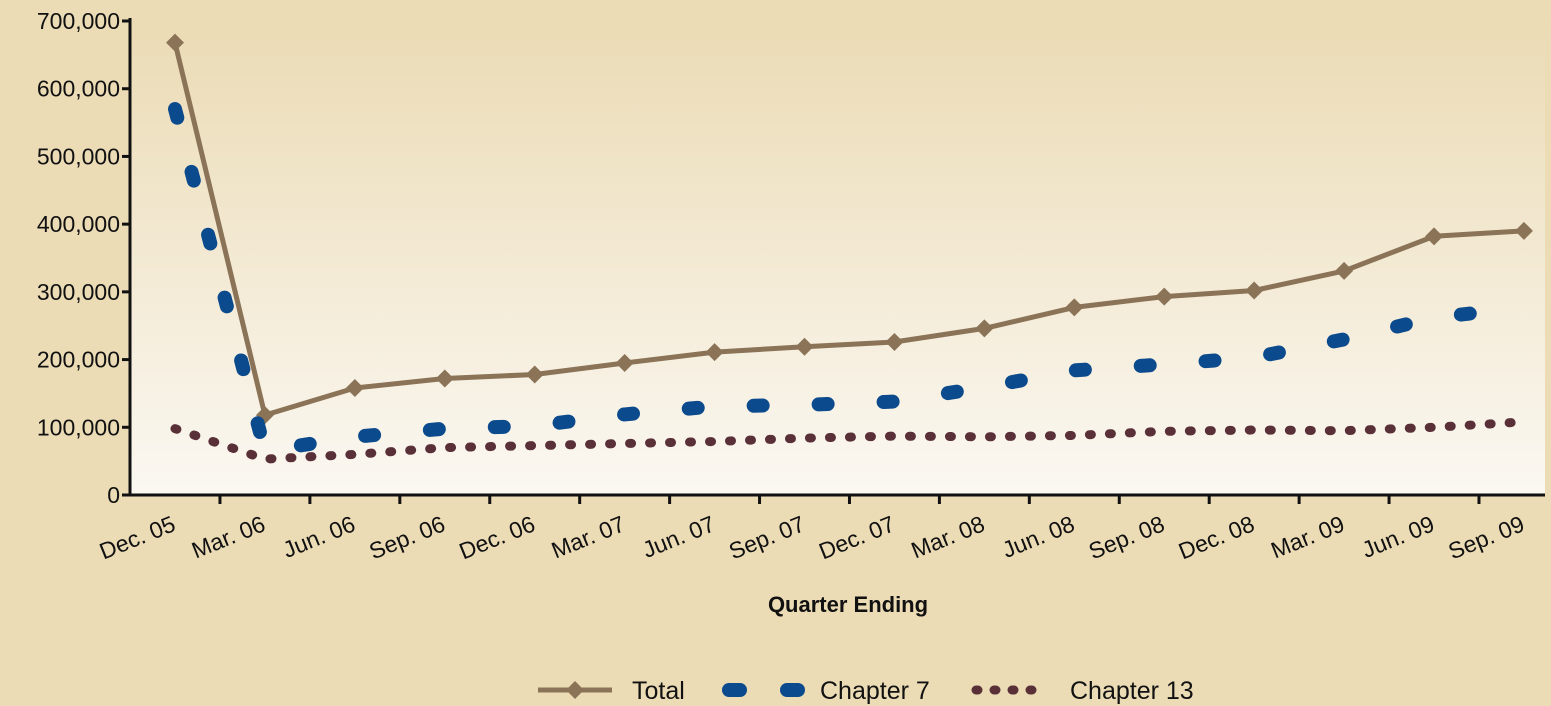 The height and width of the screenshot is (706, 1551). What do you see at coordinates (78, 292) in the screenshot?
I see `y-tick-label: 300,000` at bounding box center [78, 292].